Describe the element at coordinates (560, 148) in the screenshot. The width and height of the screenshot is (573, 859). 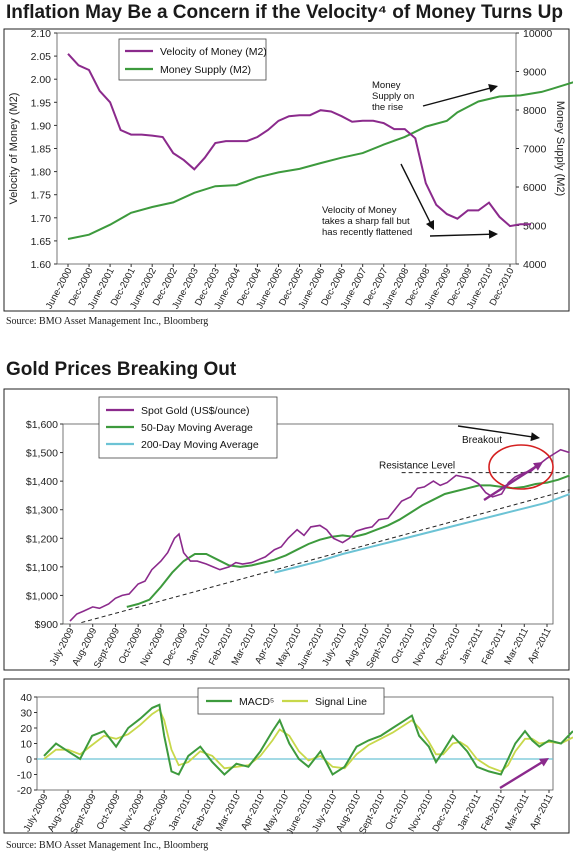
I see `chart1-y2label: Money Supply (M2)` at that location.